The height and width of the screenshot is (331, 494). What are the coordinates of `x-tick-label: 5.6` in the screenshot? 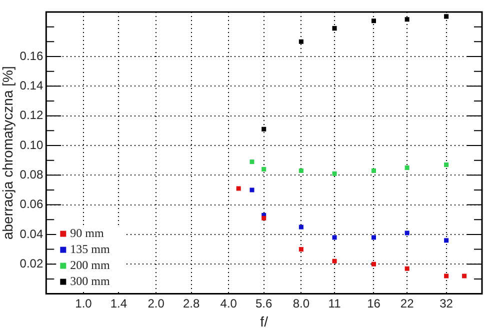 It's located at (264, 303).